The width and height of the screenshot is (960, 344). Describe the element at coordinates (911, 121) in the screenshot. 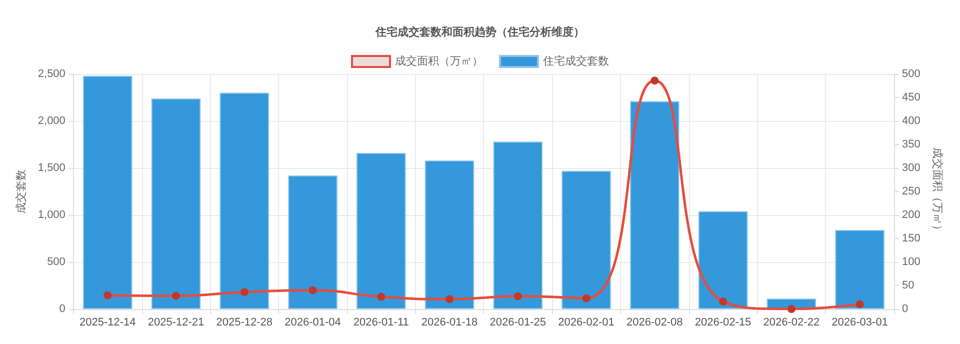

I see `y2-tick-label: 400` at that location.